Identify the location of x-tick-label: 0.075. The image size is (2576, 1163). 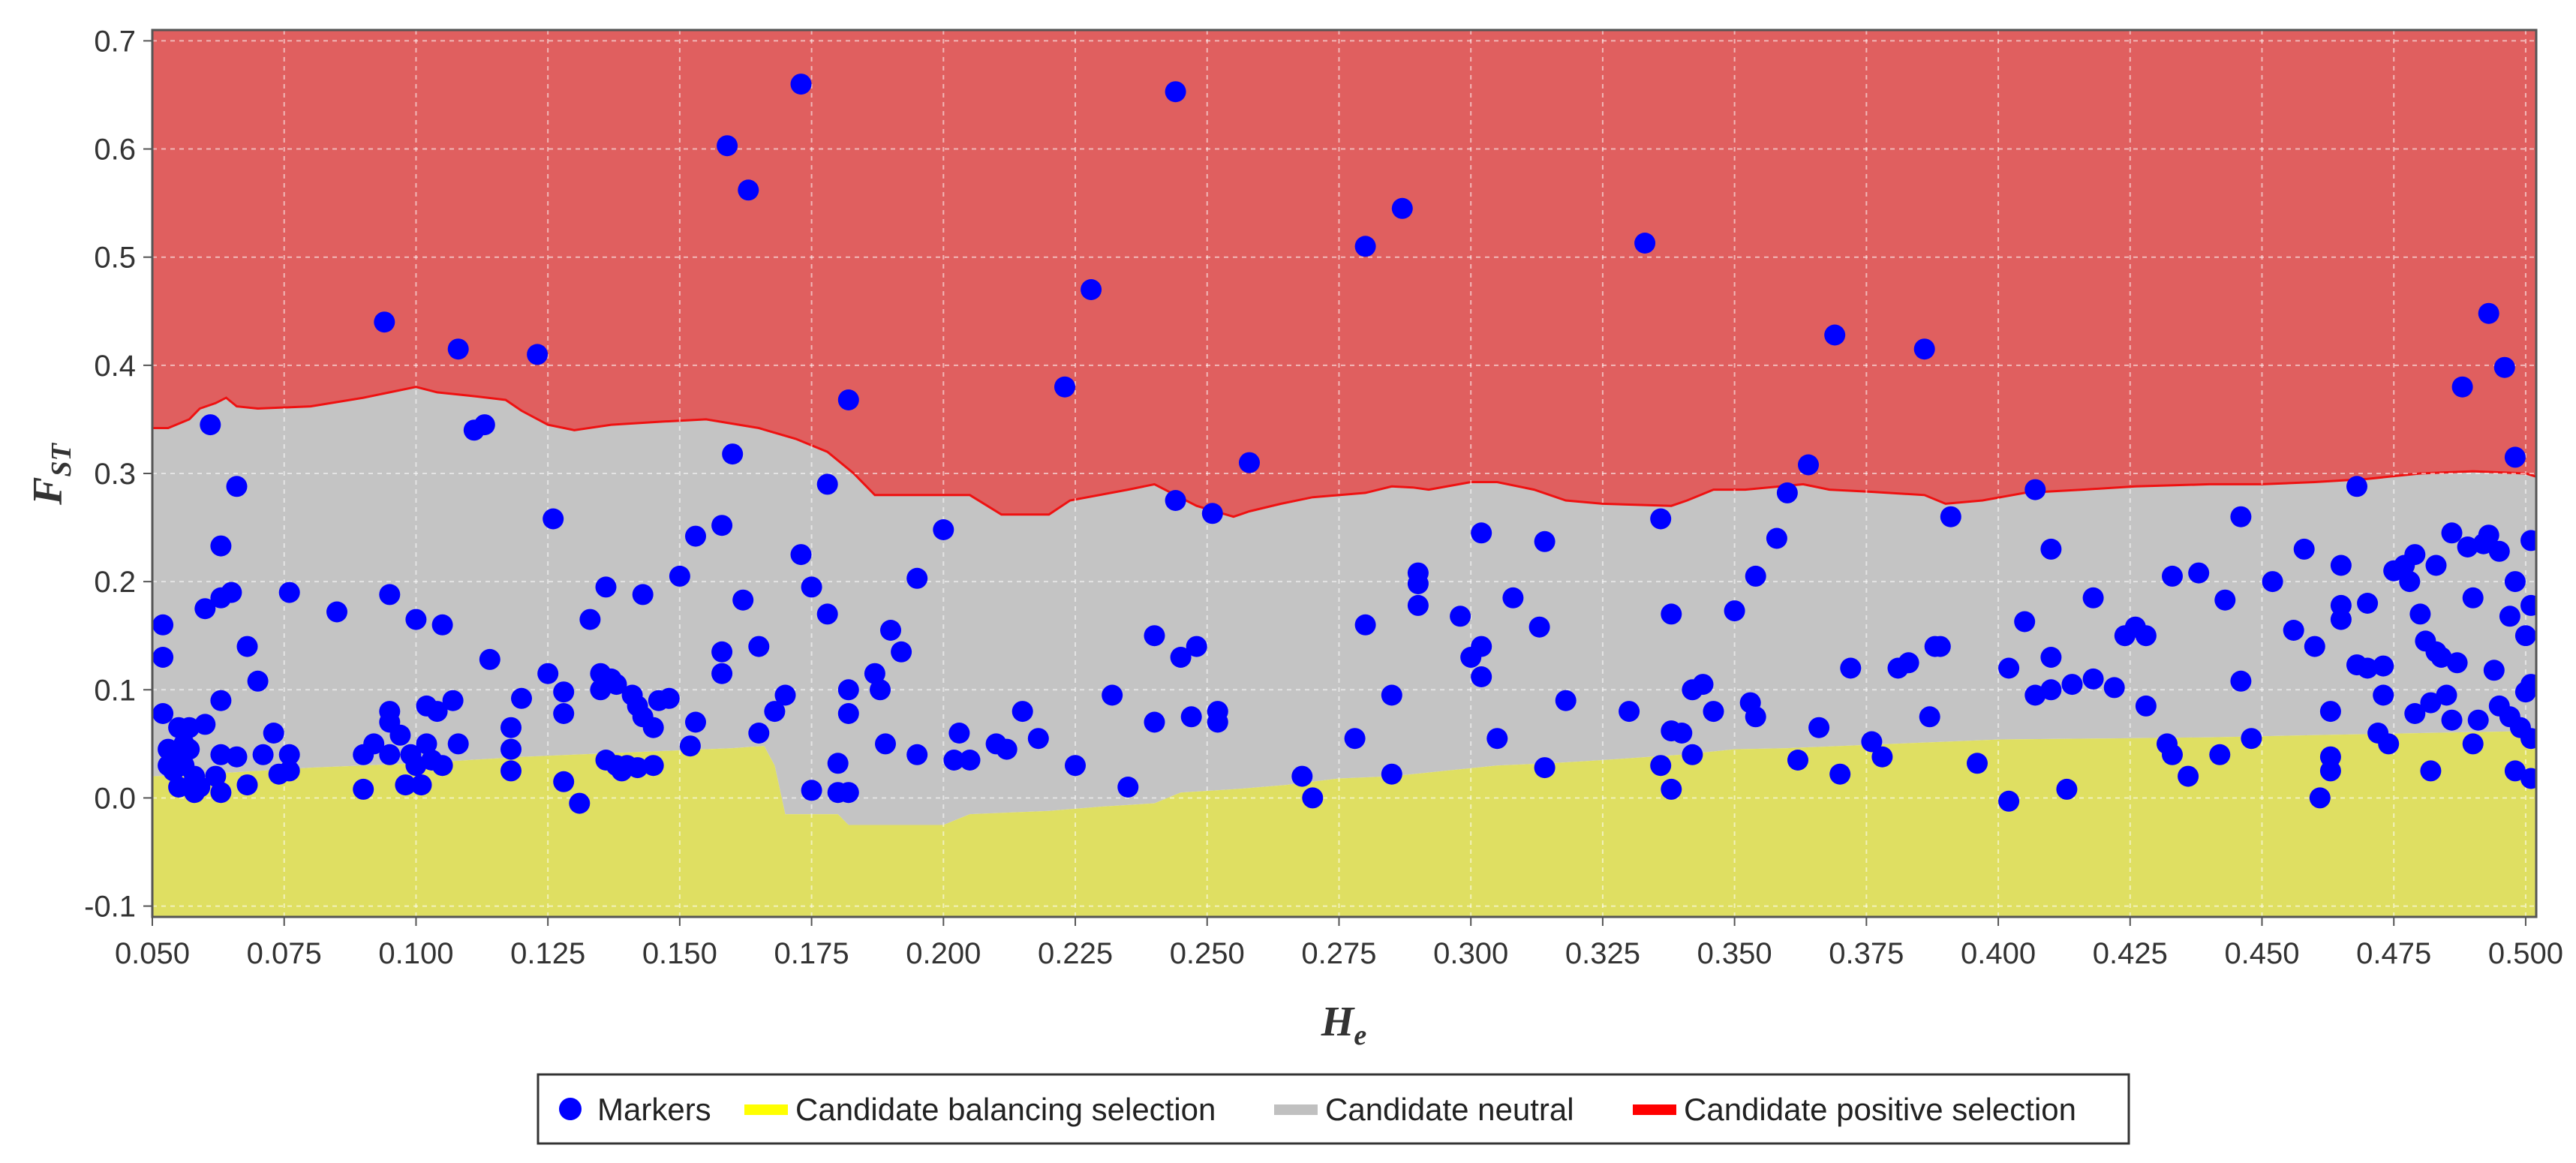
(284, 953).